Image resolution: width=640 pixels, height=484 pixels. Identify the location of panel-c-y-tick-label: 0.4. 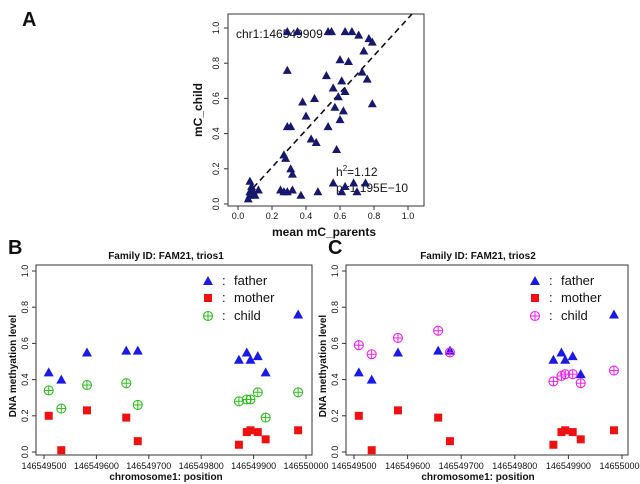
(335, 379).